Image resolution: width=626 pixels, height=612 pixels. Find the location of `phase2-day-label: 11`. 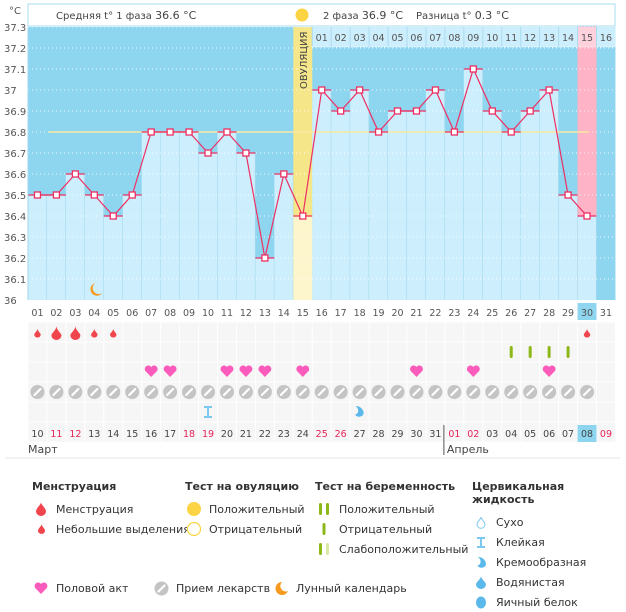

phase2-day-label: 11 is located at coordinates (511, 38).